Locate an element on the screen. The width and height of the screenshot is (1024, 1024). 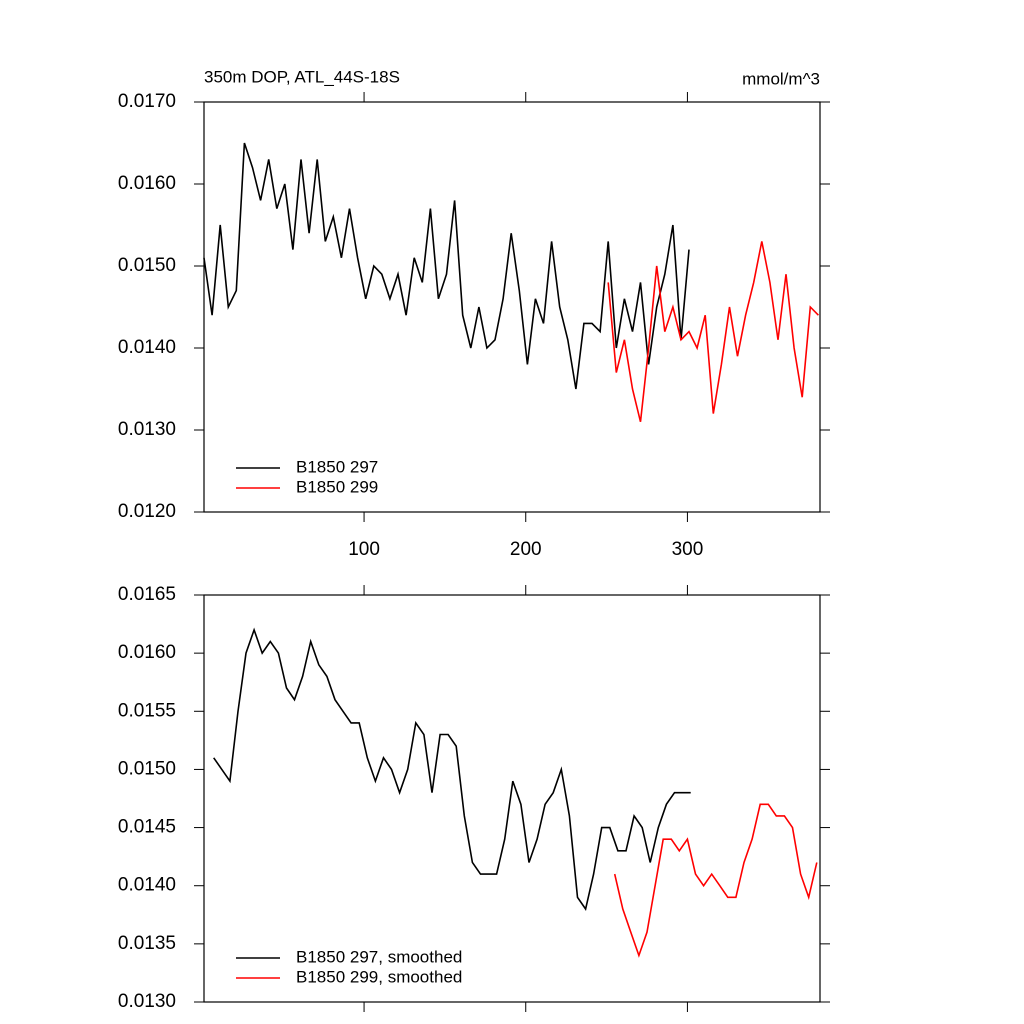
y-tick-label: 0.0155 is located at coordinates (147, 710).